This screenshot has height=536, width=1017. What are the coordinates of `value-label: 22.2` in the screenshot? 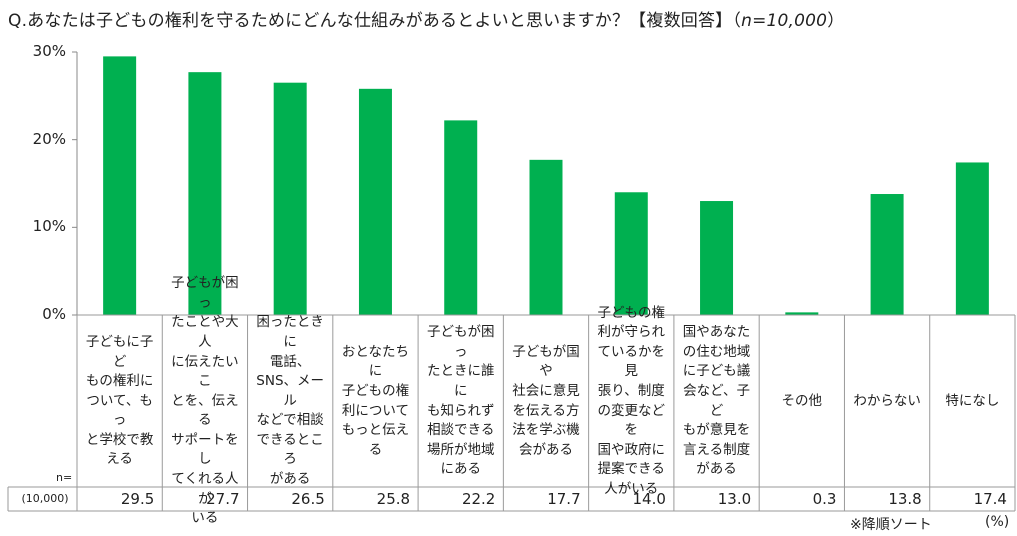 It's located at (478, 499).